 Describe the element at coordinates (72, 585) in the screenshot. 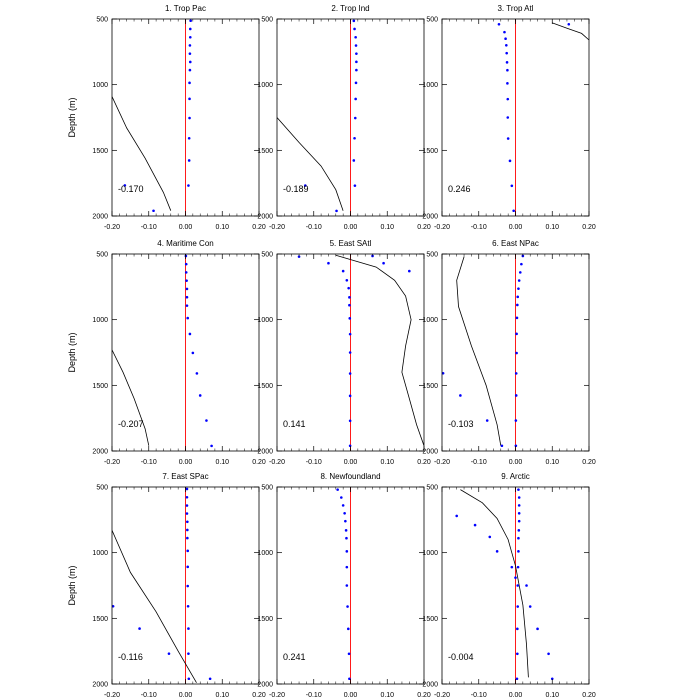

I see `y-axis-label: Depth (m)` at that location.